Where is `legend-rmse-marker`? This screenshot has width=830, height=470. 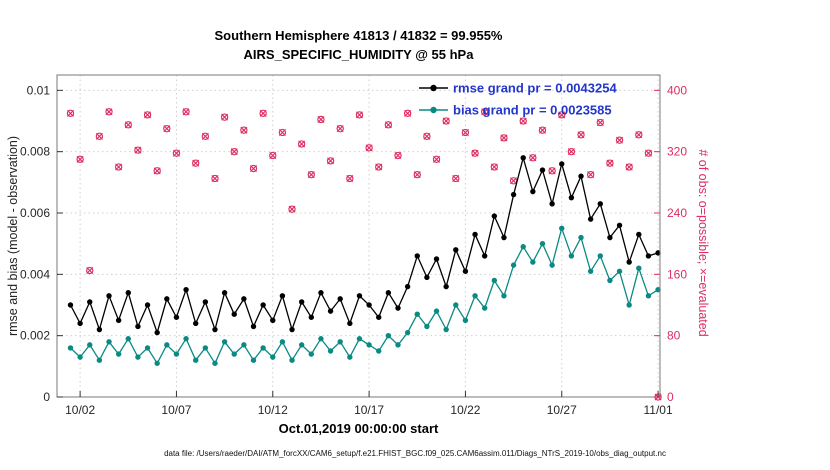
legend-rmse-marker is located at coordinates (433, 88).